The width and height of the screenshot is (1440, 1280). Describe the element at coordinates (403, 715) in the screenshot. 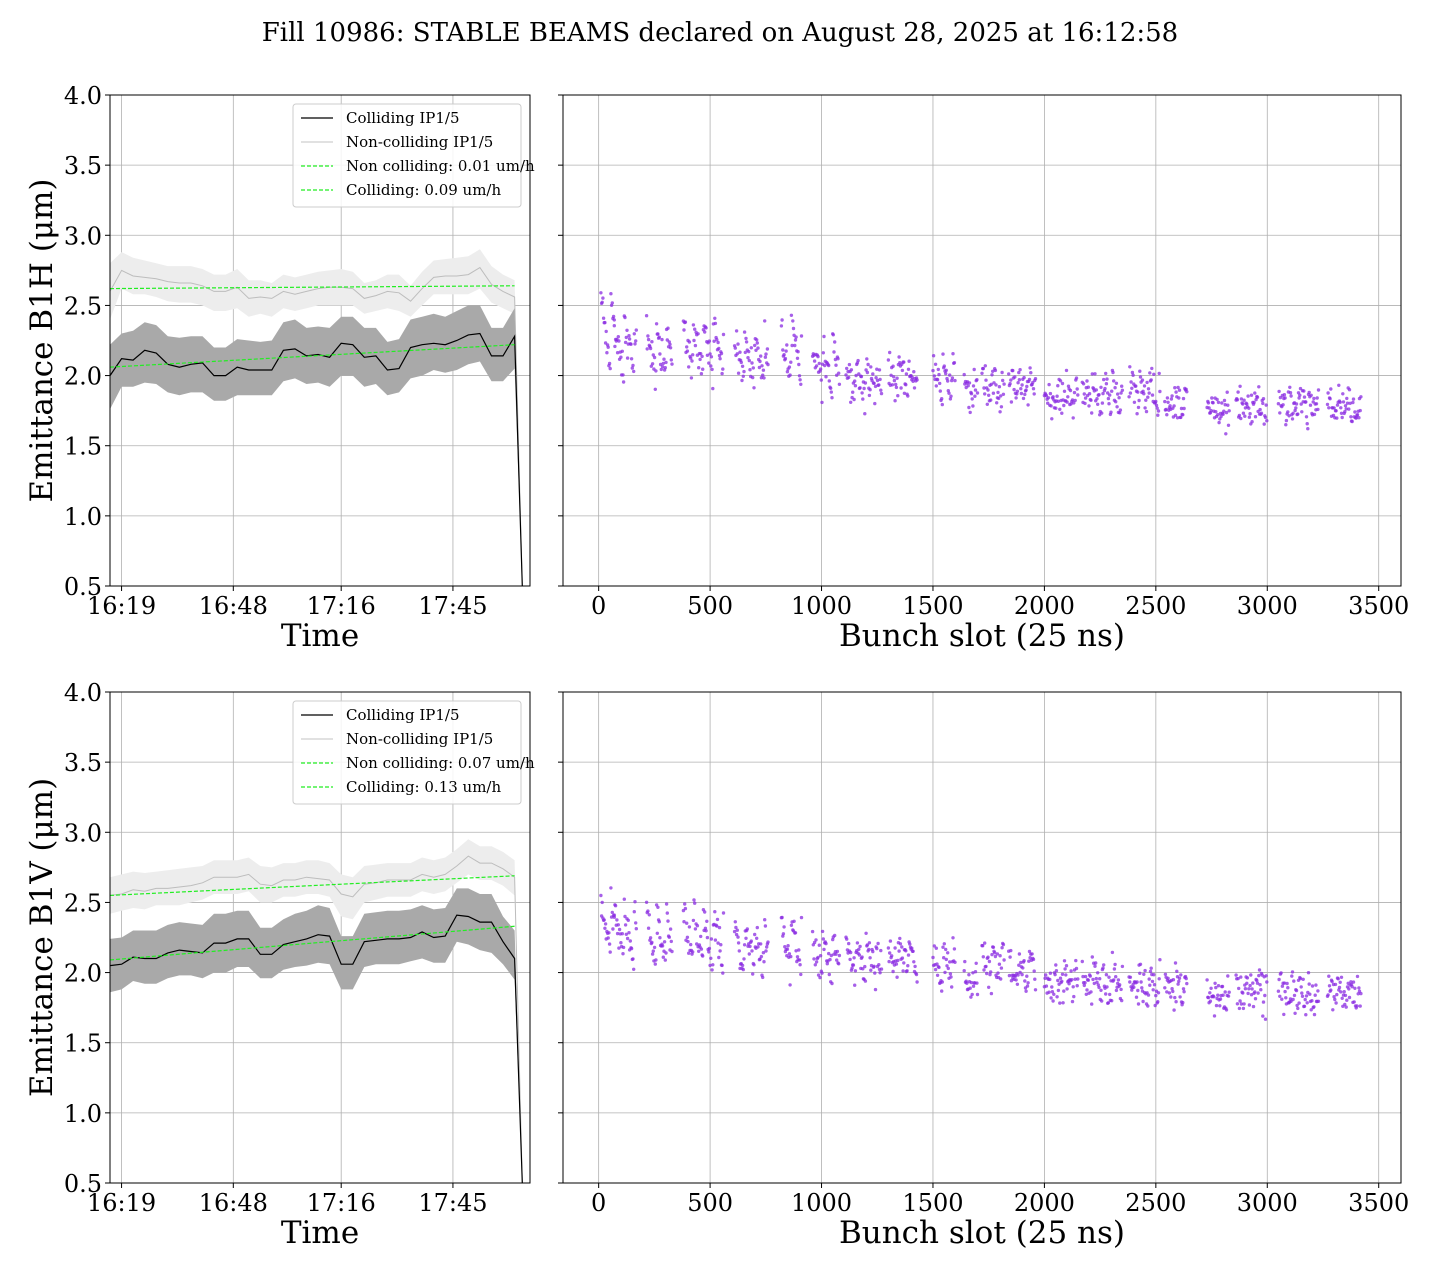

I see `legend-label: Colliding IP1/5` at that location.